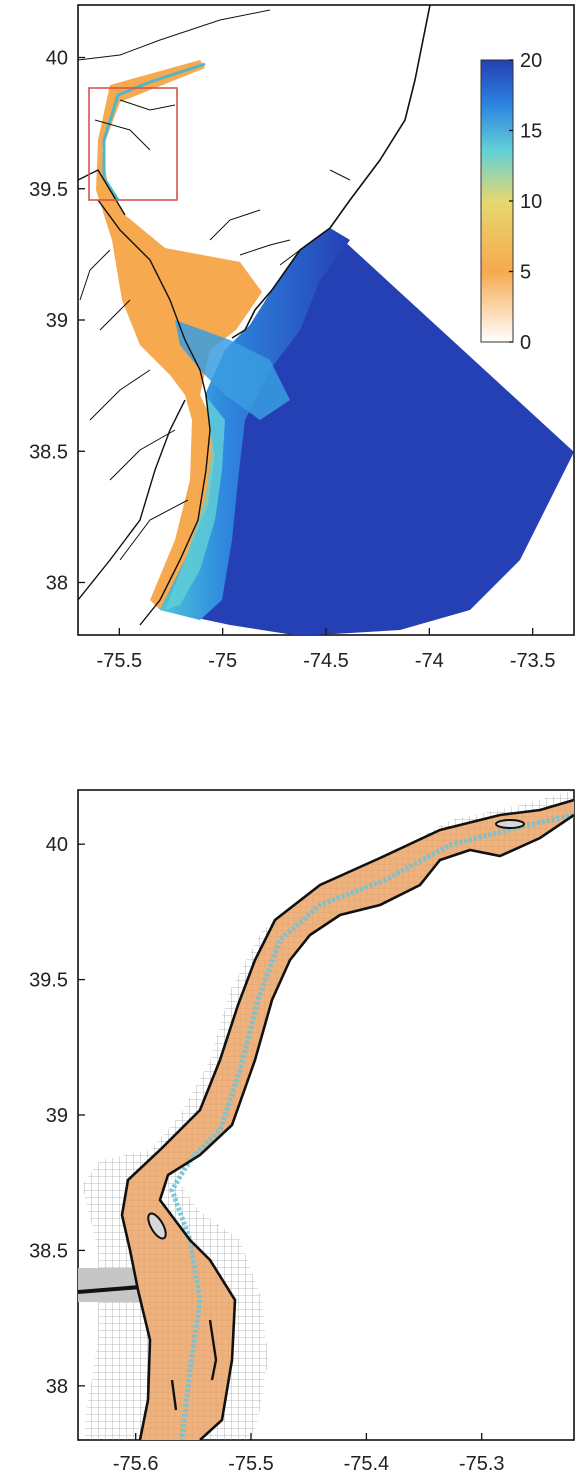  Describe the element at coordinates (144, 397) in the screenshot. I see `coastline-west` at that location.